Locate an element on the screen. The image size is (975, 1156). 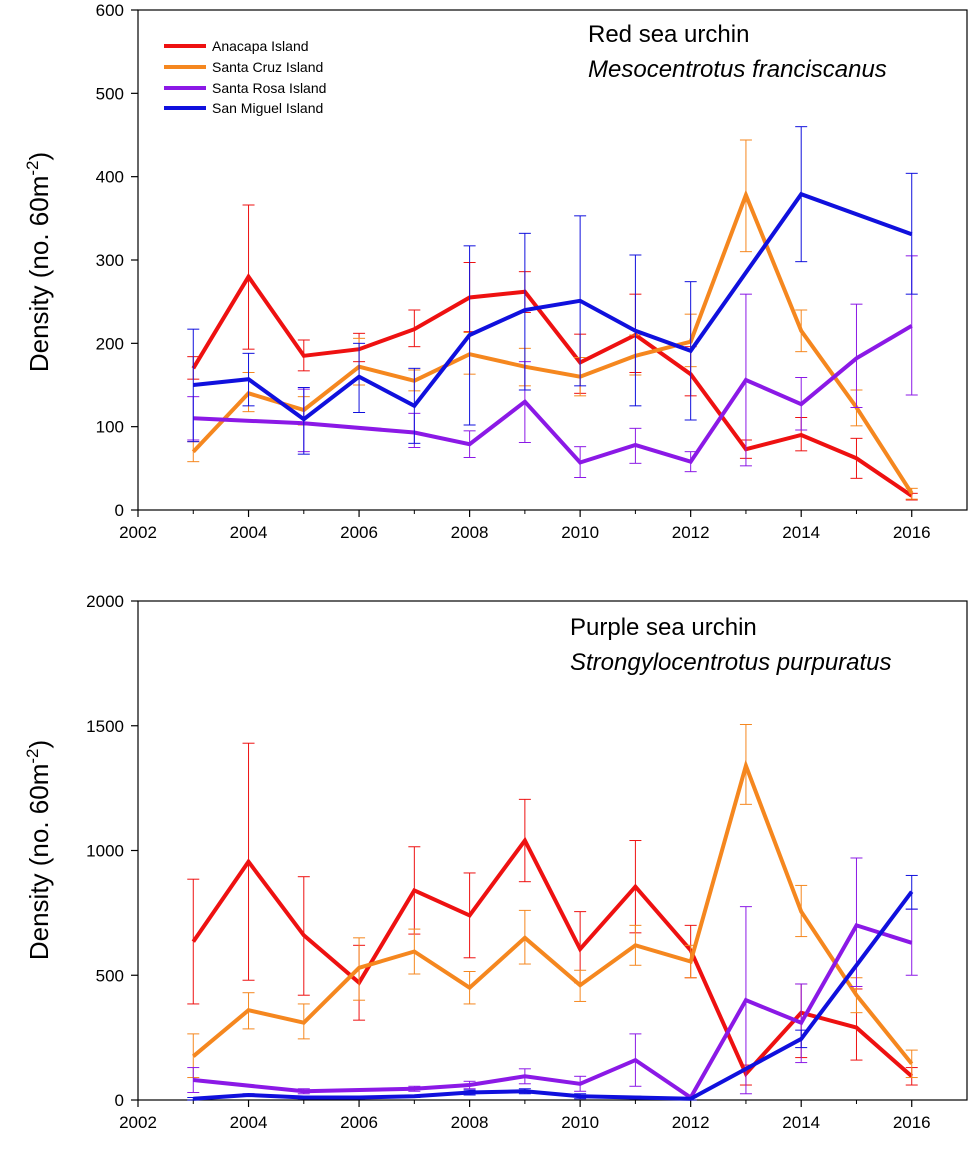
series-san-miguel is located at coordinates (552, 987).